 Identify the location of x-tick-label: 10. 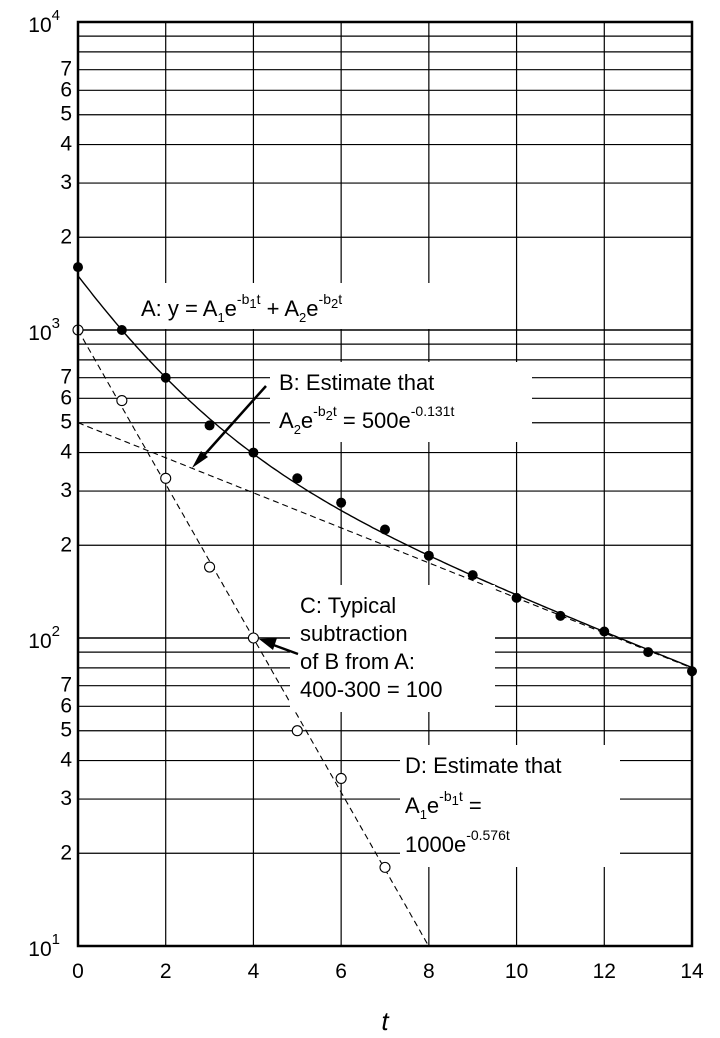
(516, 971).